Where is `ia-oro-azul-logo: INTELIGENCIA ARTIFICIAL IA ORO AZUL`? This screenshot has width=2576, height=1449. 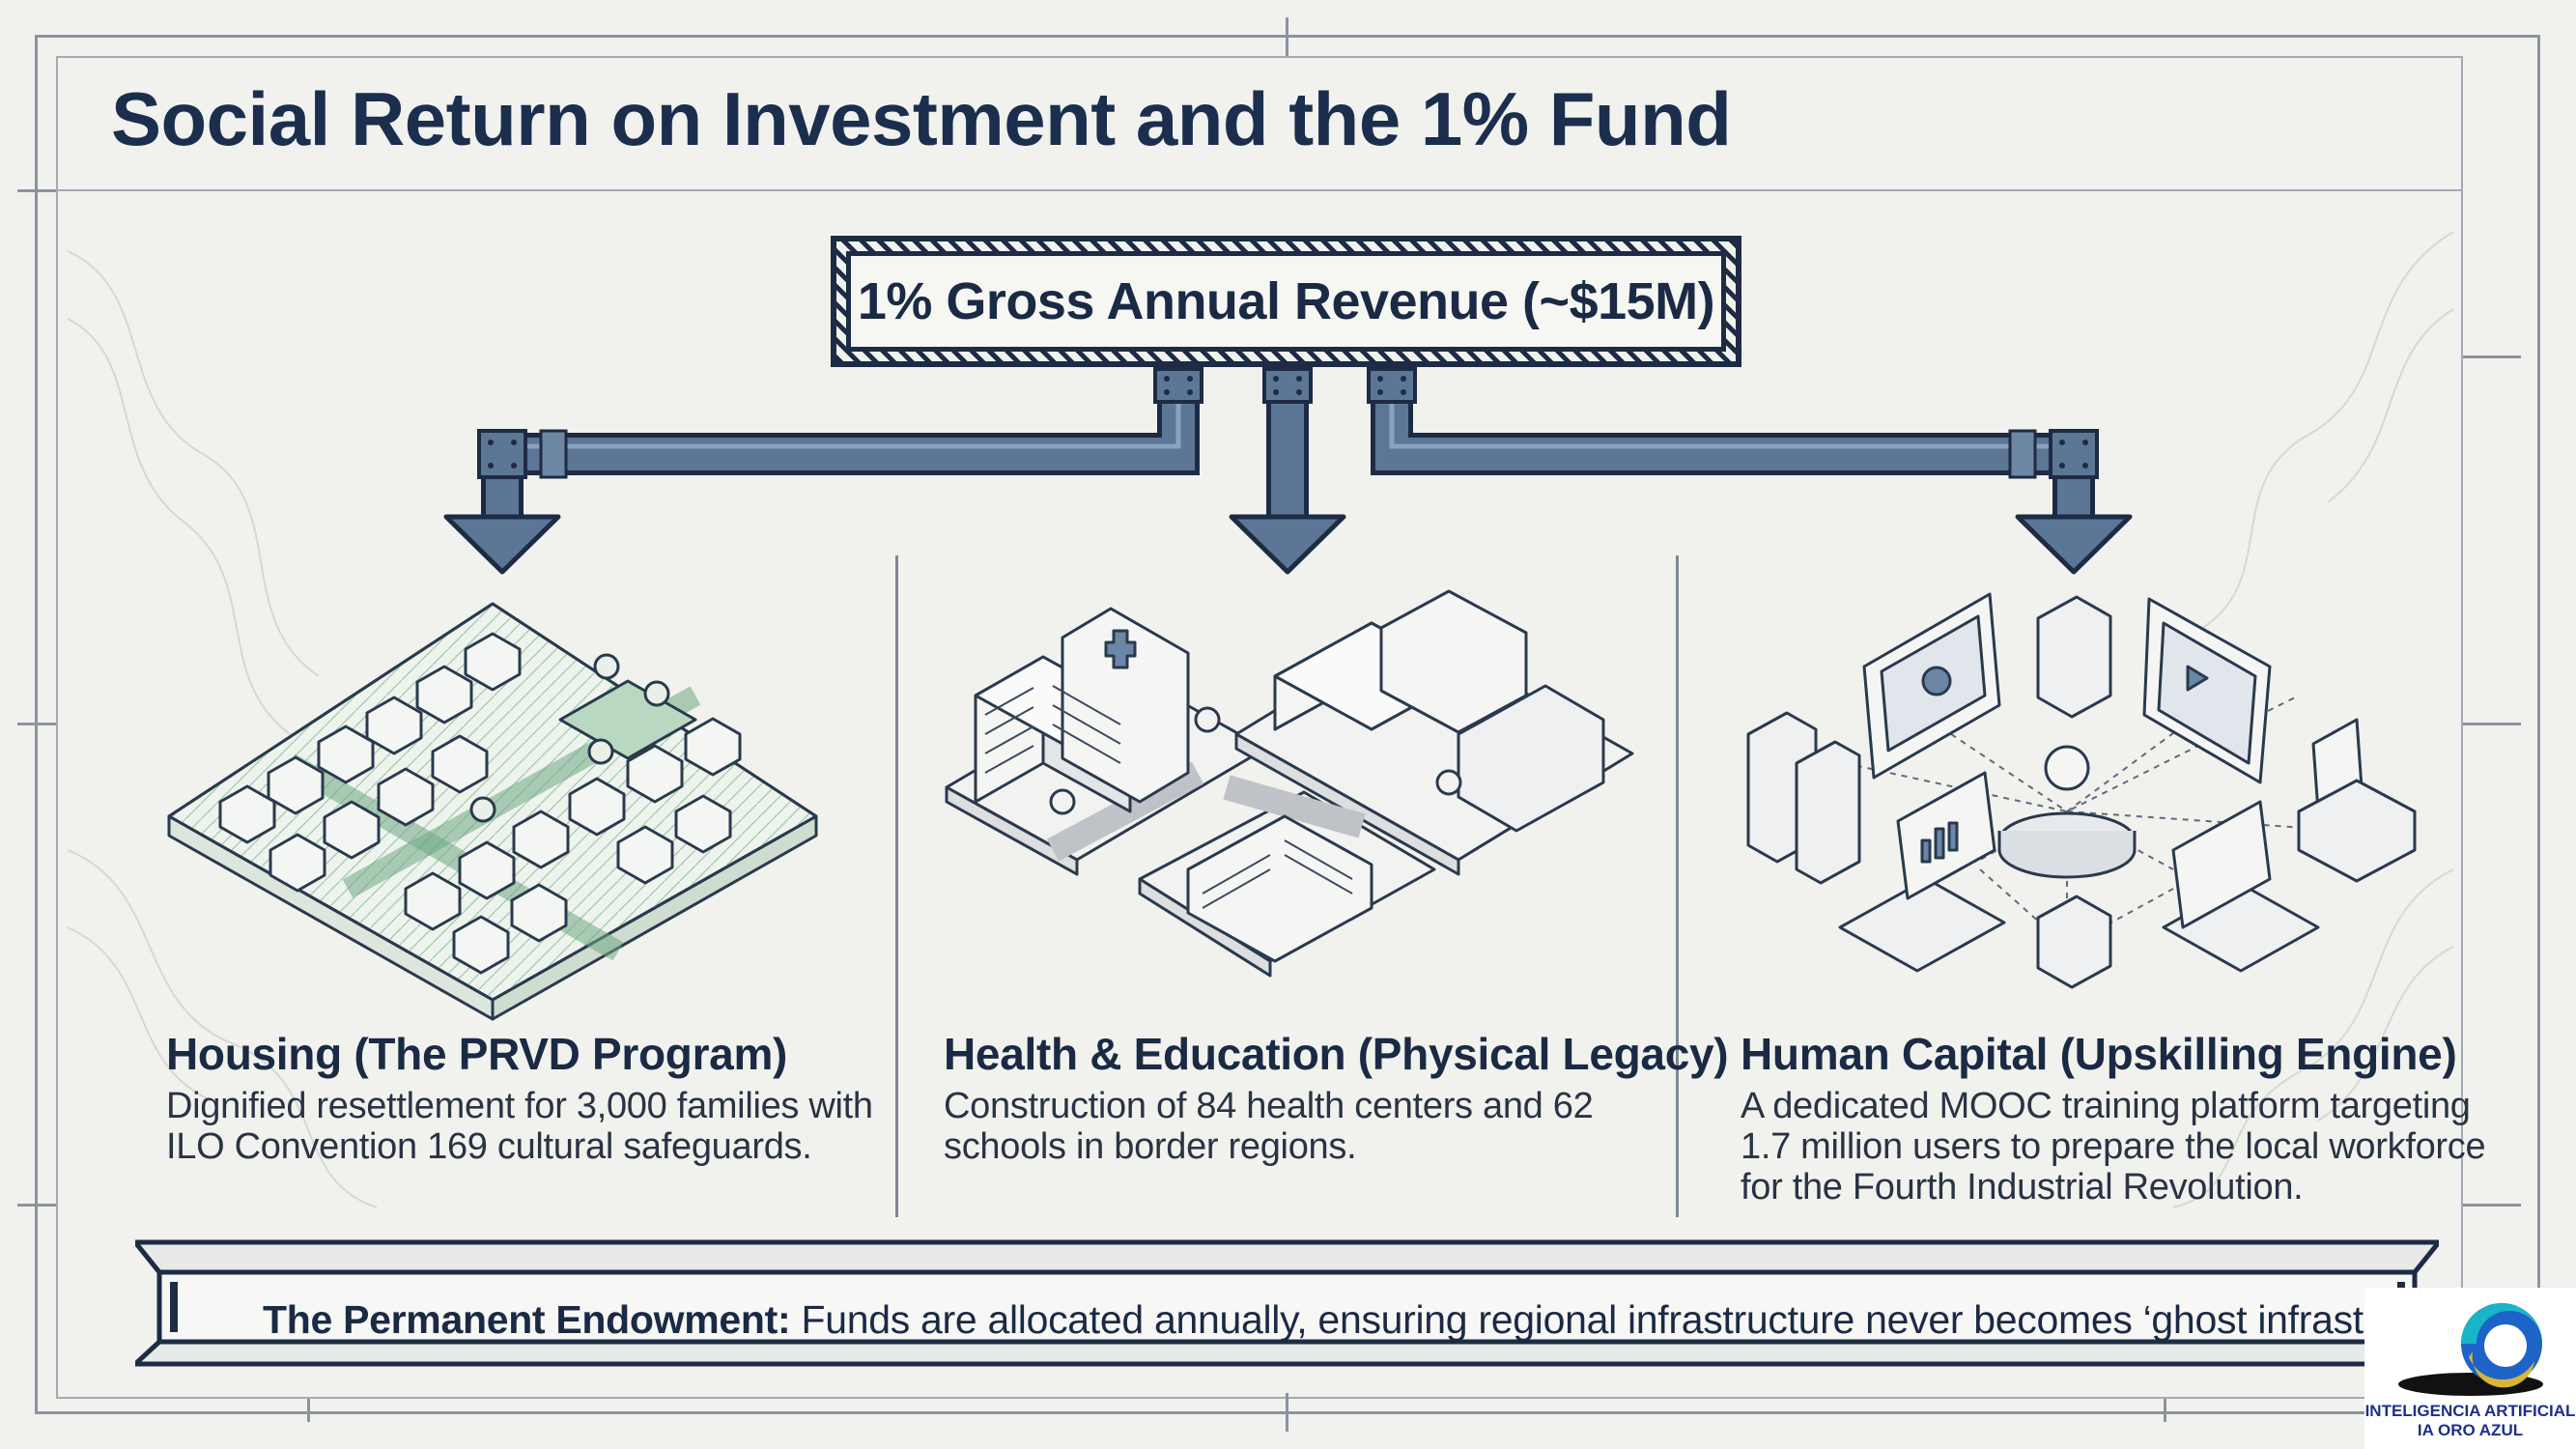 ia-oro-azul-logo: INTELIGENCIA ARTIFICIAL IA ORO AZUL is located at coordinates (2470, 1368).